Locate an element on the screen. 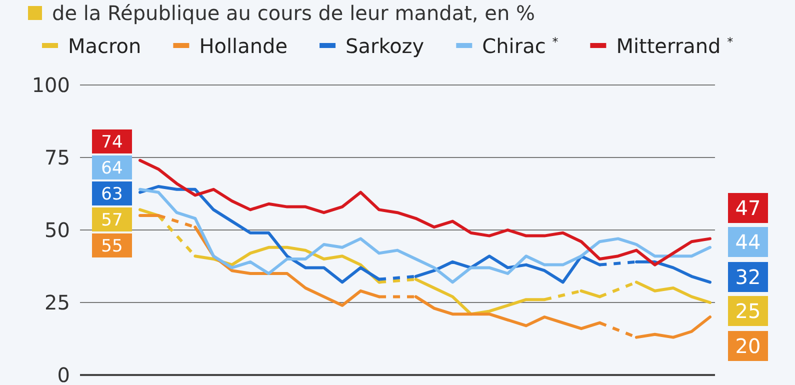 This screenshot has width=795, height=385. legend-label: Macron is located at coordinates (105, 46).